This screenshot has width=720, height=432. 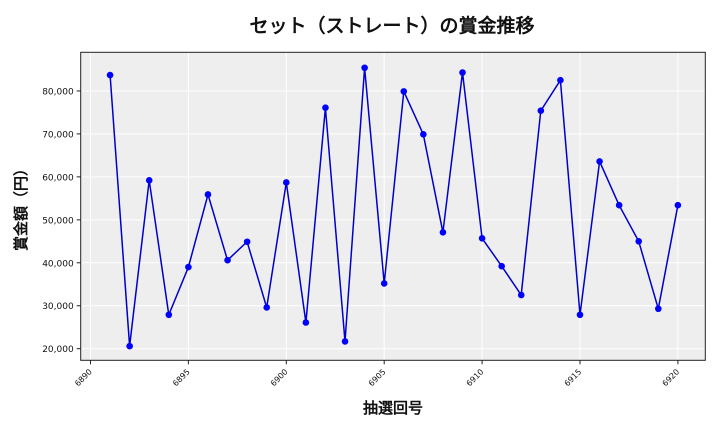 What do you see at coordinates (573, 377) in the screenshot?
I see `x-tick-label: 6915` at bounding box center [573, 377].